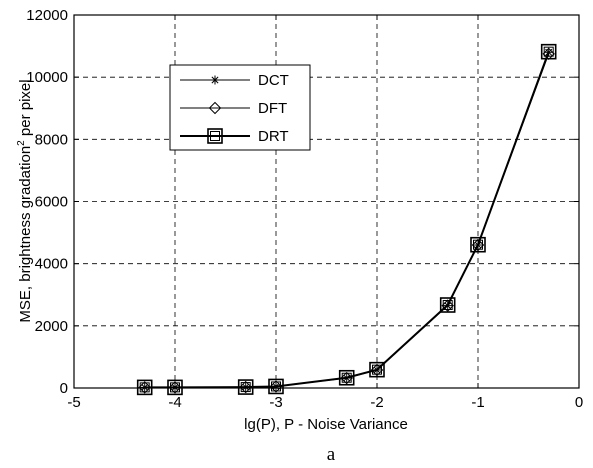 Image resolution: width=593 pixels, height=468 pixels. I want to click on y-axis-label-main: MSE, brightness gradation, so click(25, 234).